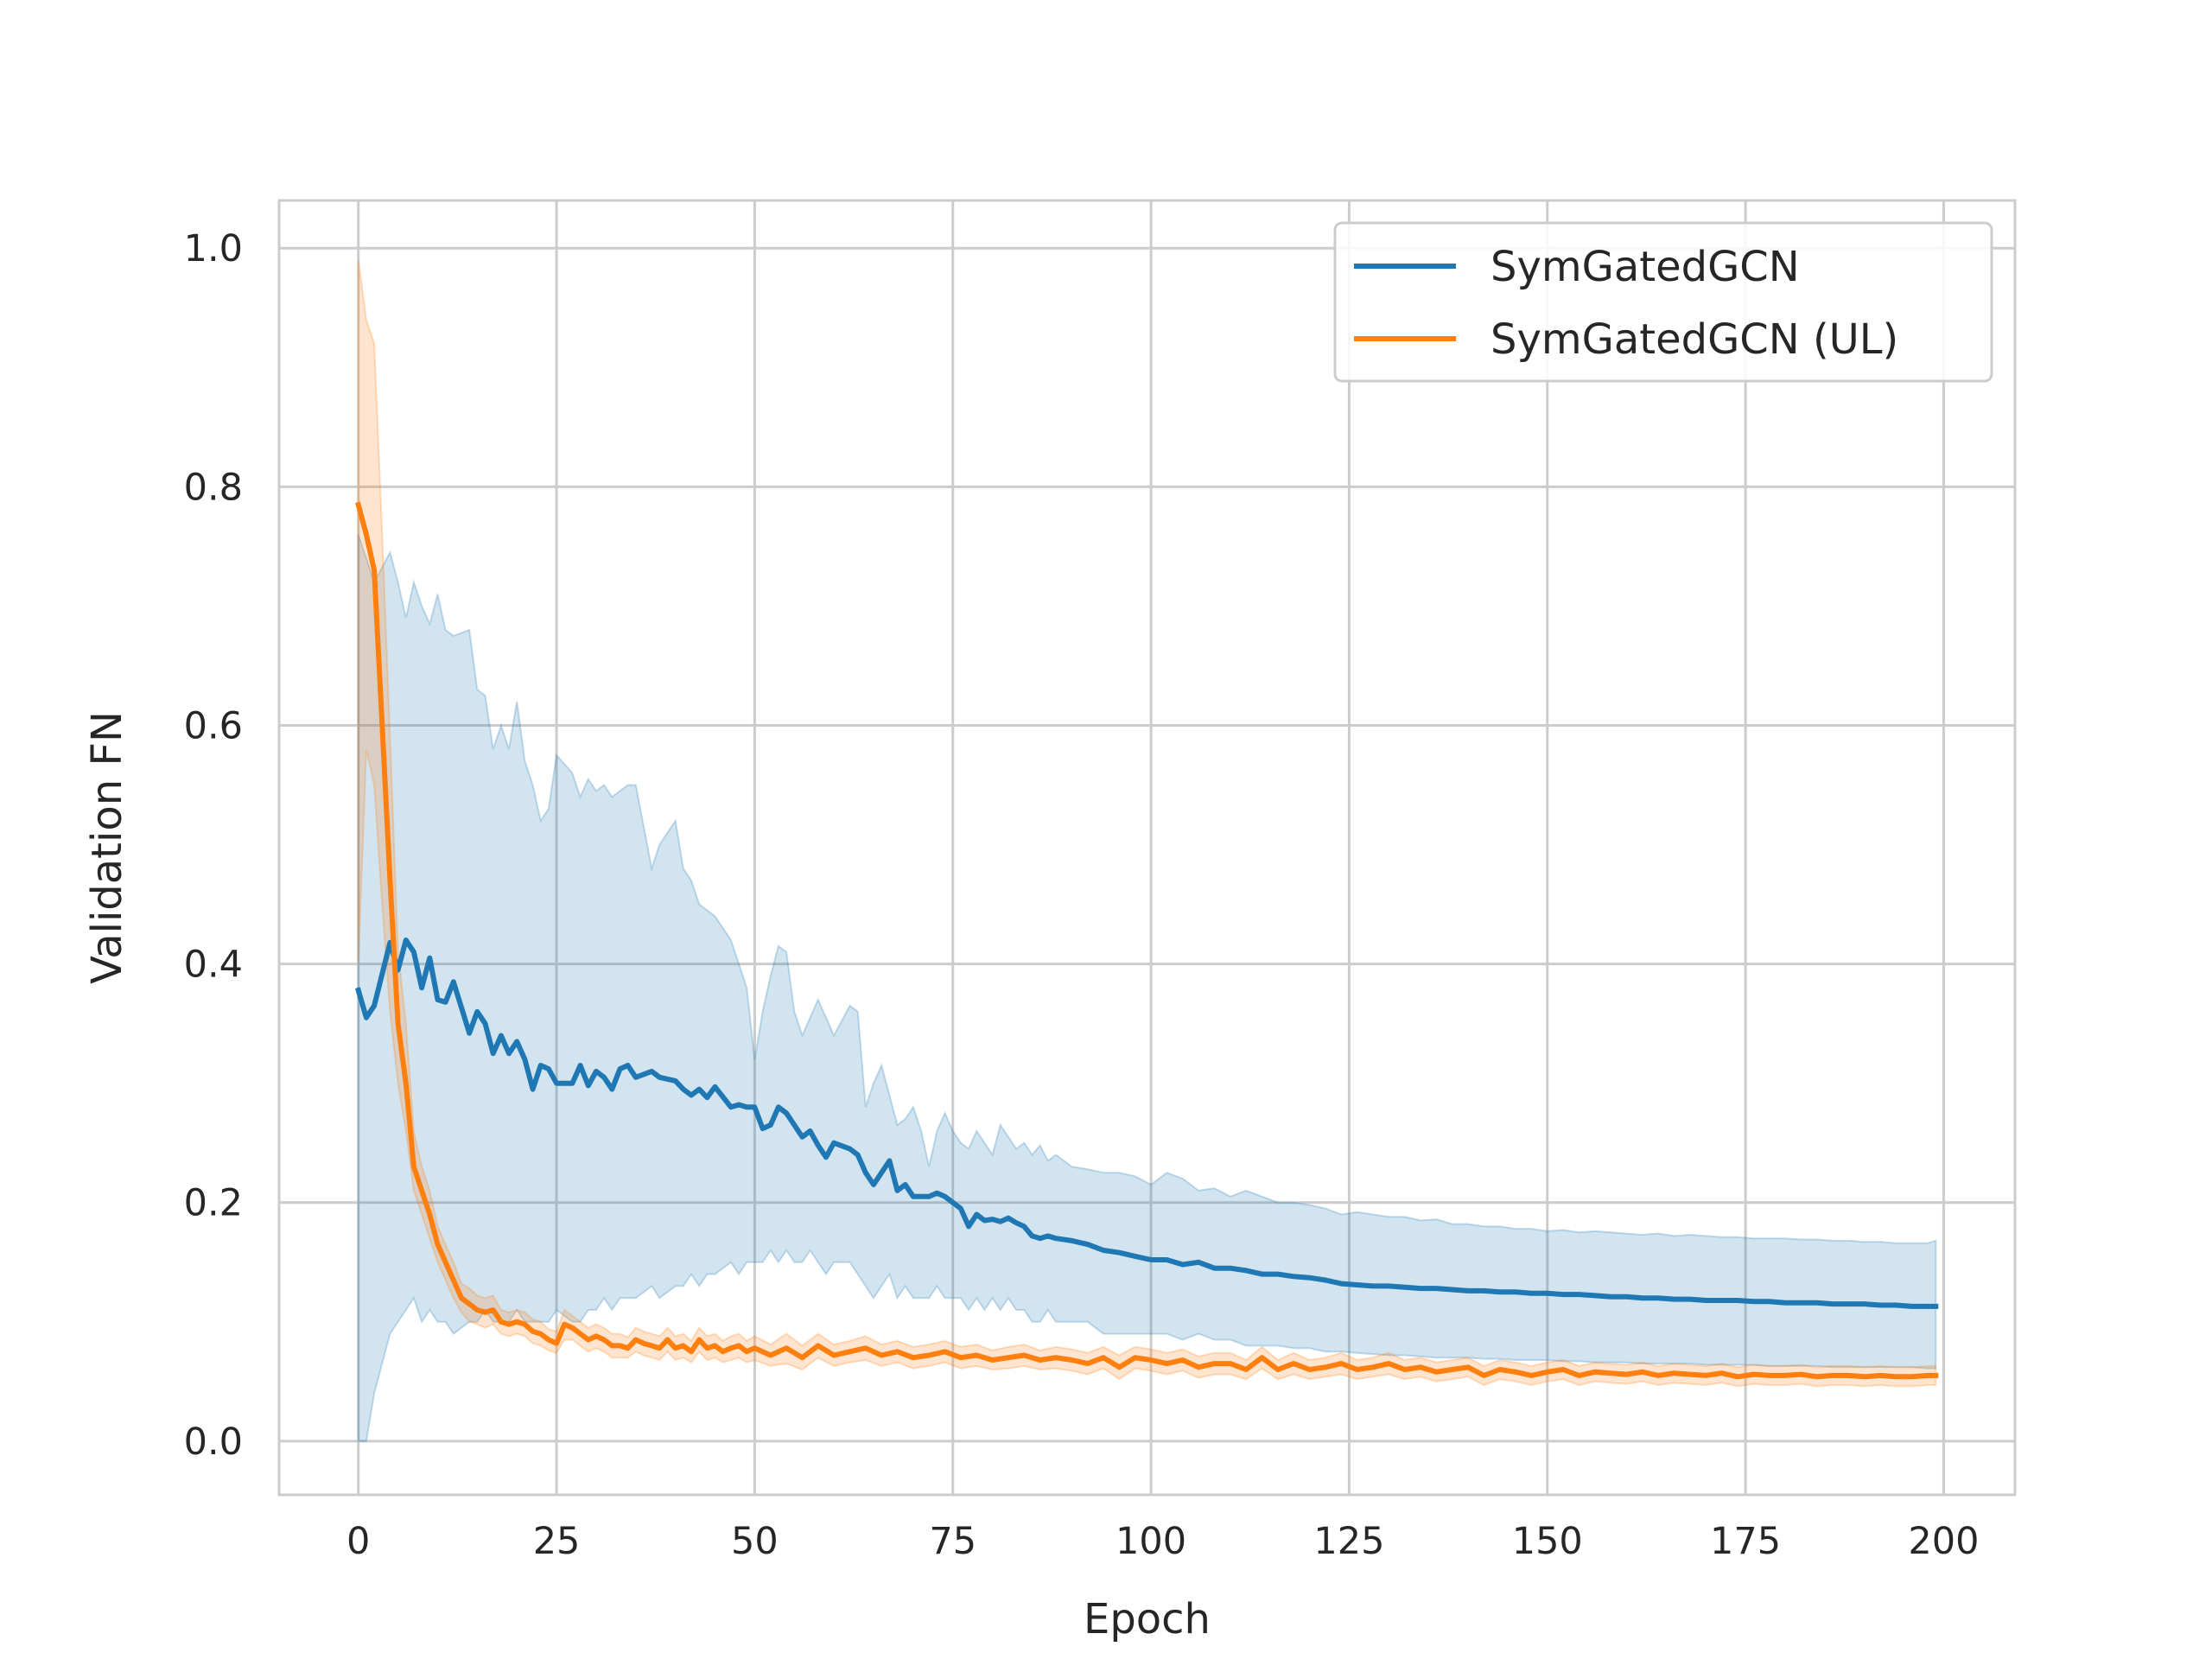 The width and height of the screenshot is (2212, 1659). Describe the element at coordinates (213, 725) in the screenshot. I see `y-tick-label: 0.6` at that location.